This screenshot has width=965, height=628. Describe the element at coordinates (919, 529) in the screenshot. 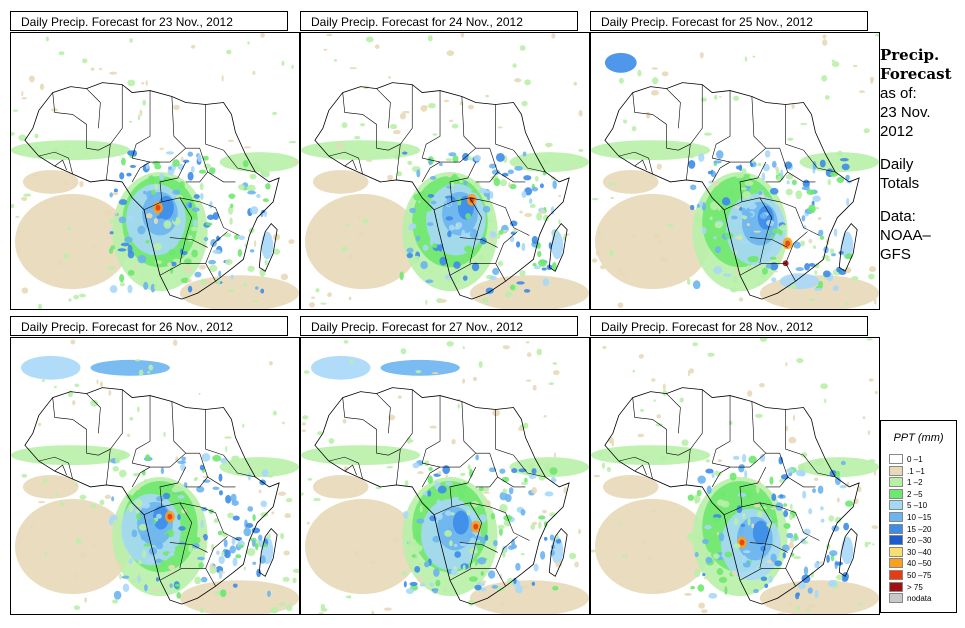

I see `legend-label: 15 –20` at that location.